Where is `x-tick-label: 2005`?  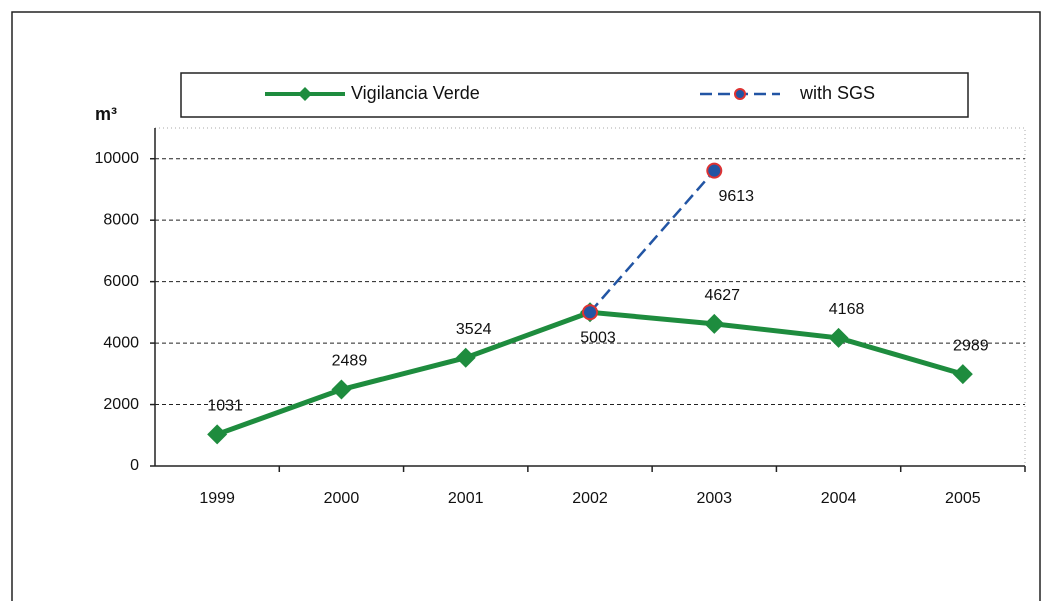 x-tick-label: 2005 is located at coordinates (963, 498).